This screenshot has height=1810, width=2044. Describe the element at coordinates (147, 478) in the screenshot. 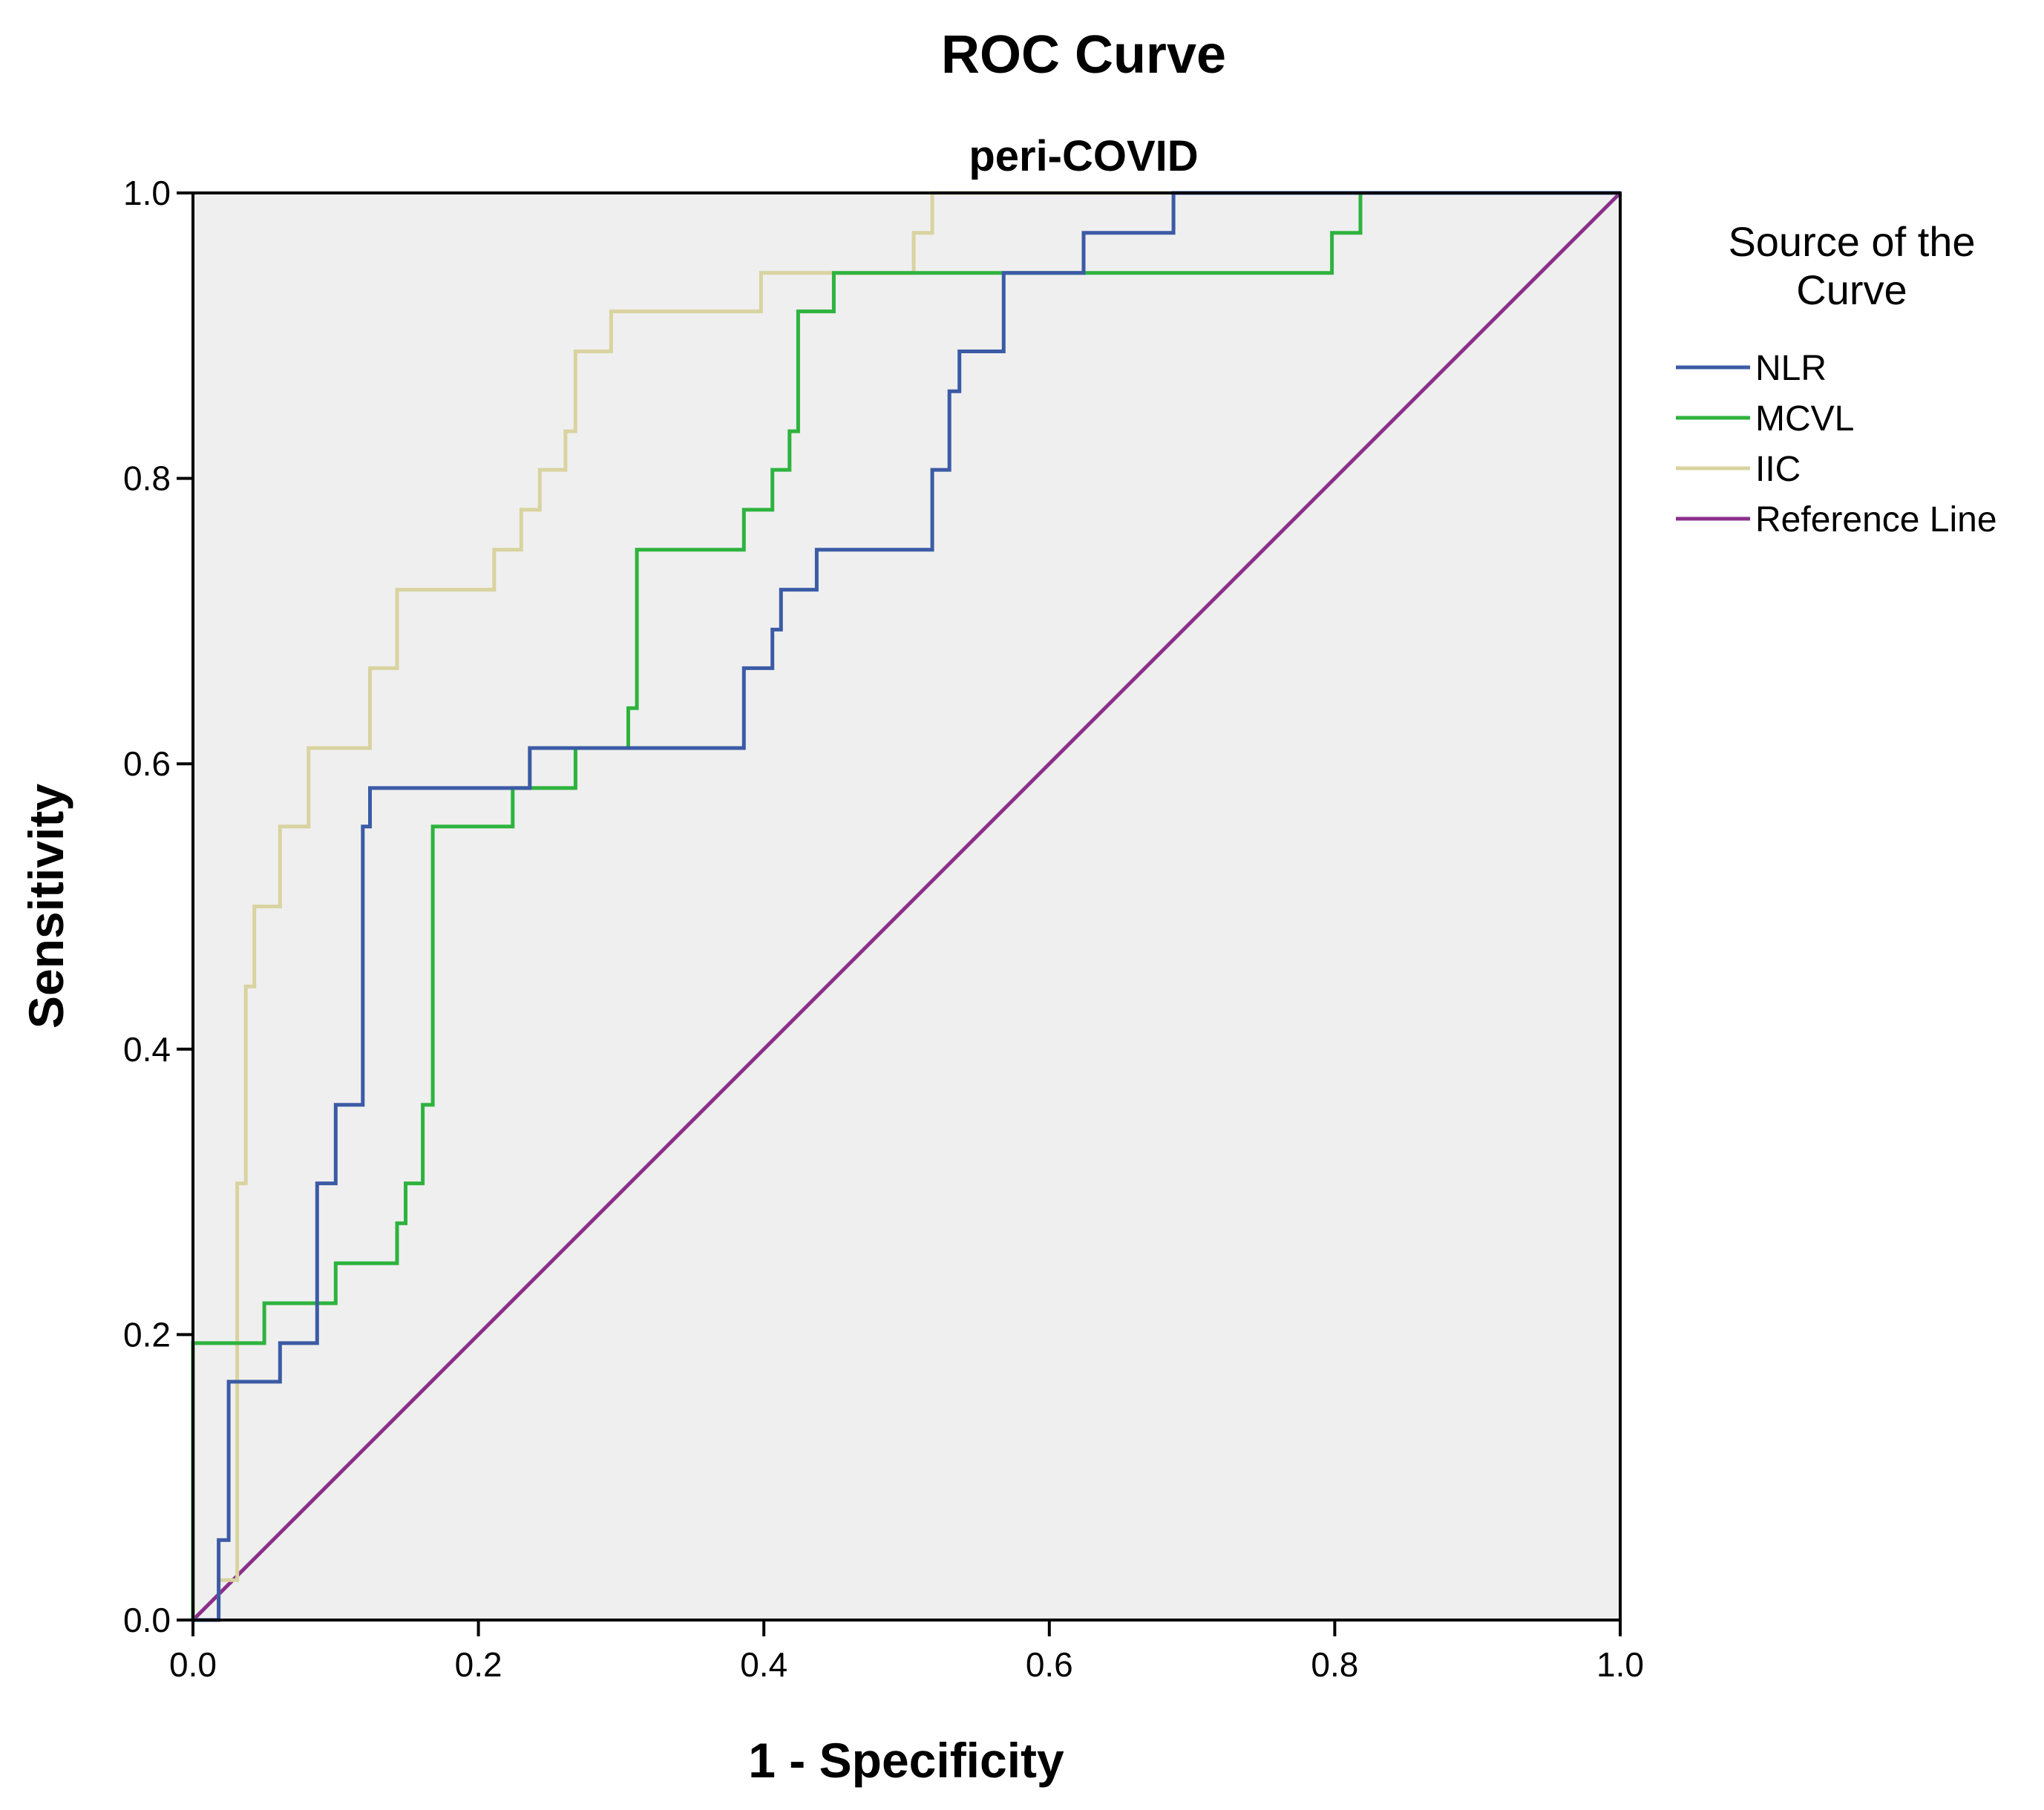

I see `y-tick-label: 0.8` at that location.